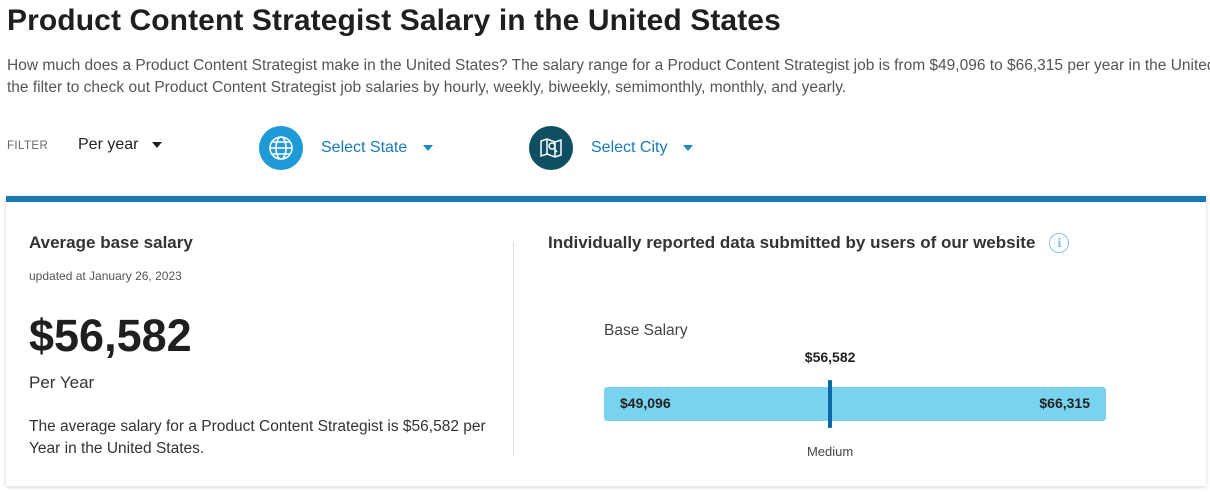 The image size is (1210, 492). What do you see at coordinates (62, 382) in the screenshot?
I see `salary-unit: Per Year` at bounding box center [62, 382].